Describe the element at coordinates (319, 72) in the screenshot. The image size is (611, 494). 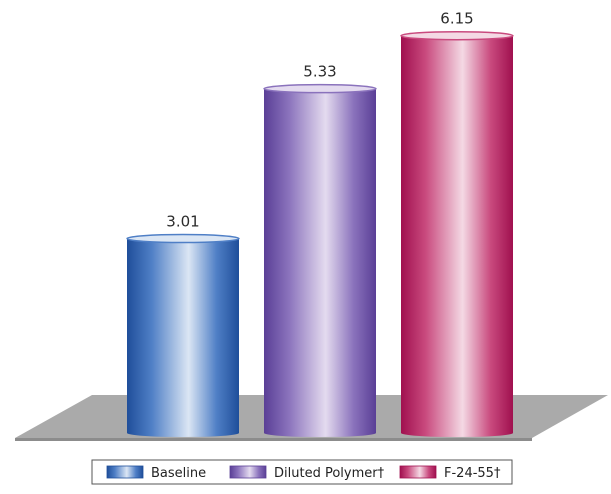
I see `value-label-2: 5.33` at that location.